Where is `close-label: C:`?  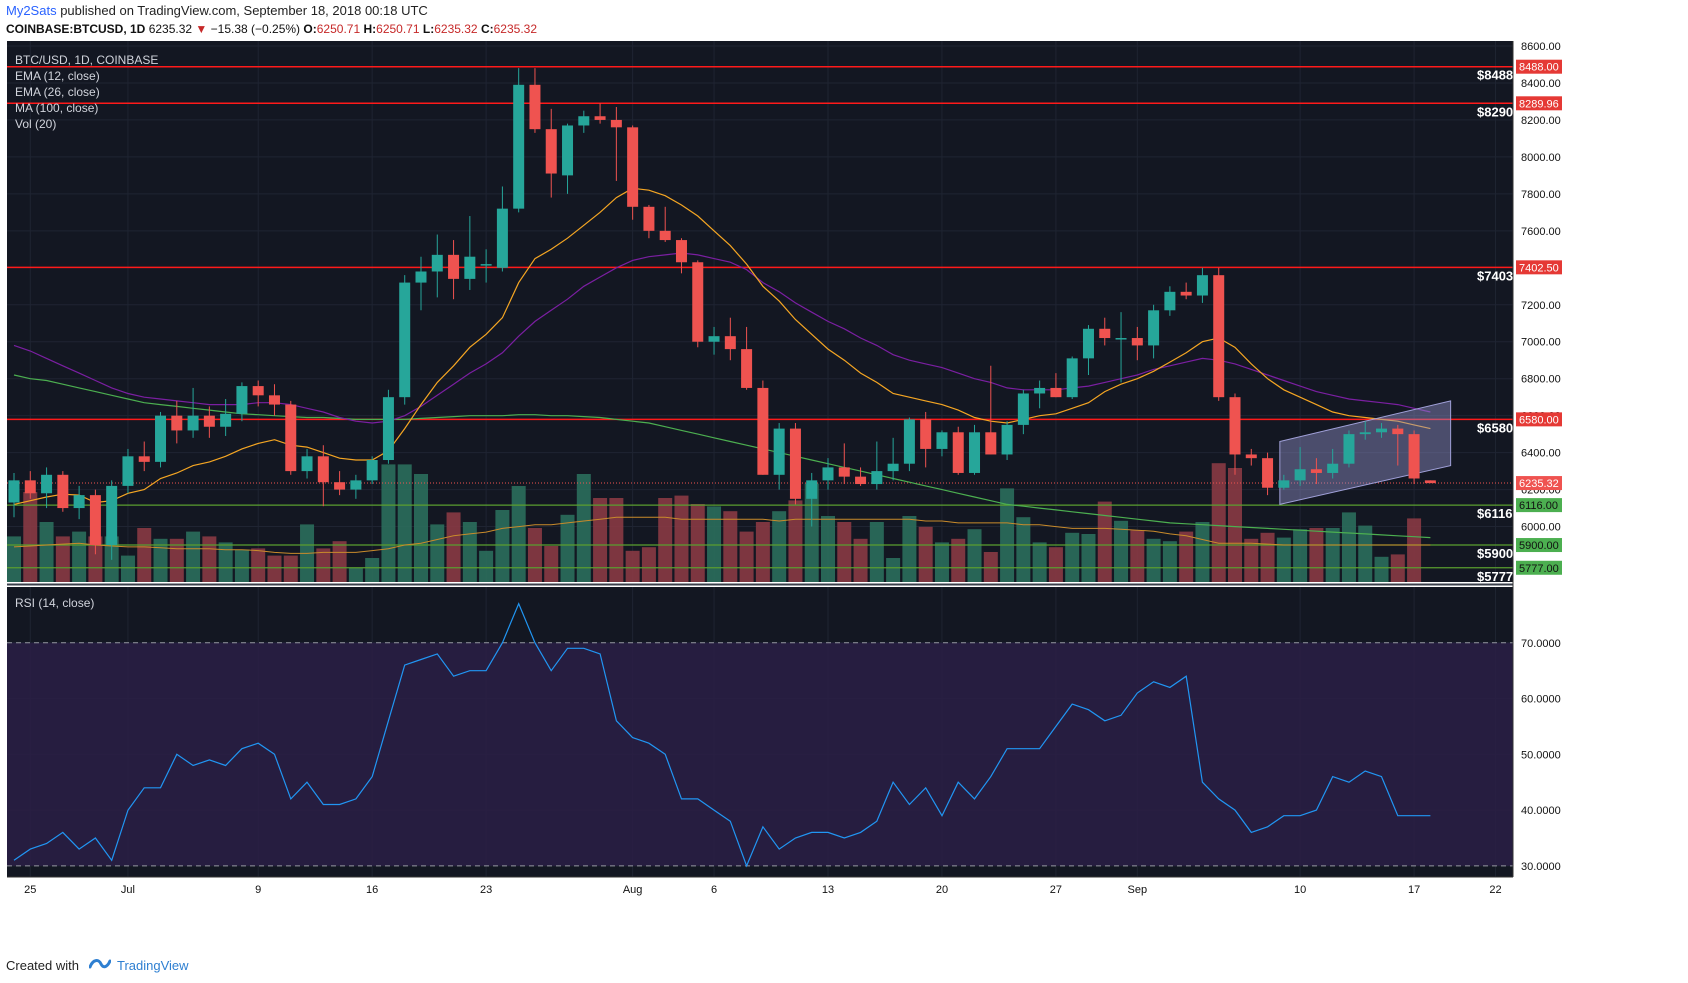
close-label: C: is located at coordinates (487, 29).